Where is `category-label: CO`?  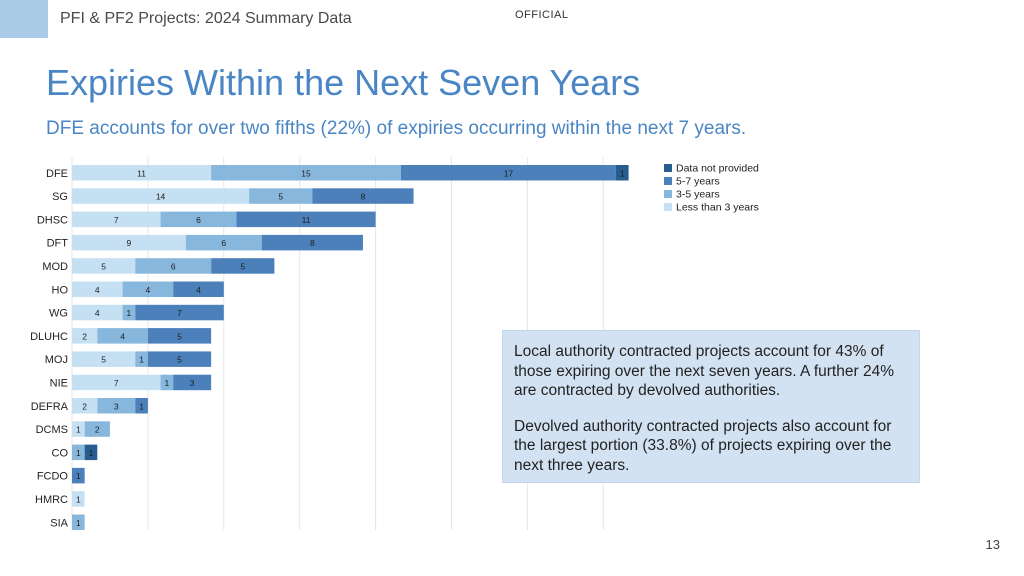 category-label: CO is located at coordinates (60, 453).